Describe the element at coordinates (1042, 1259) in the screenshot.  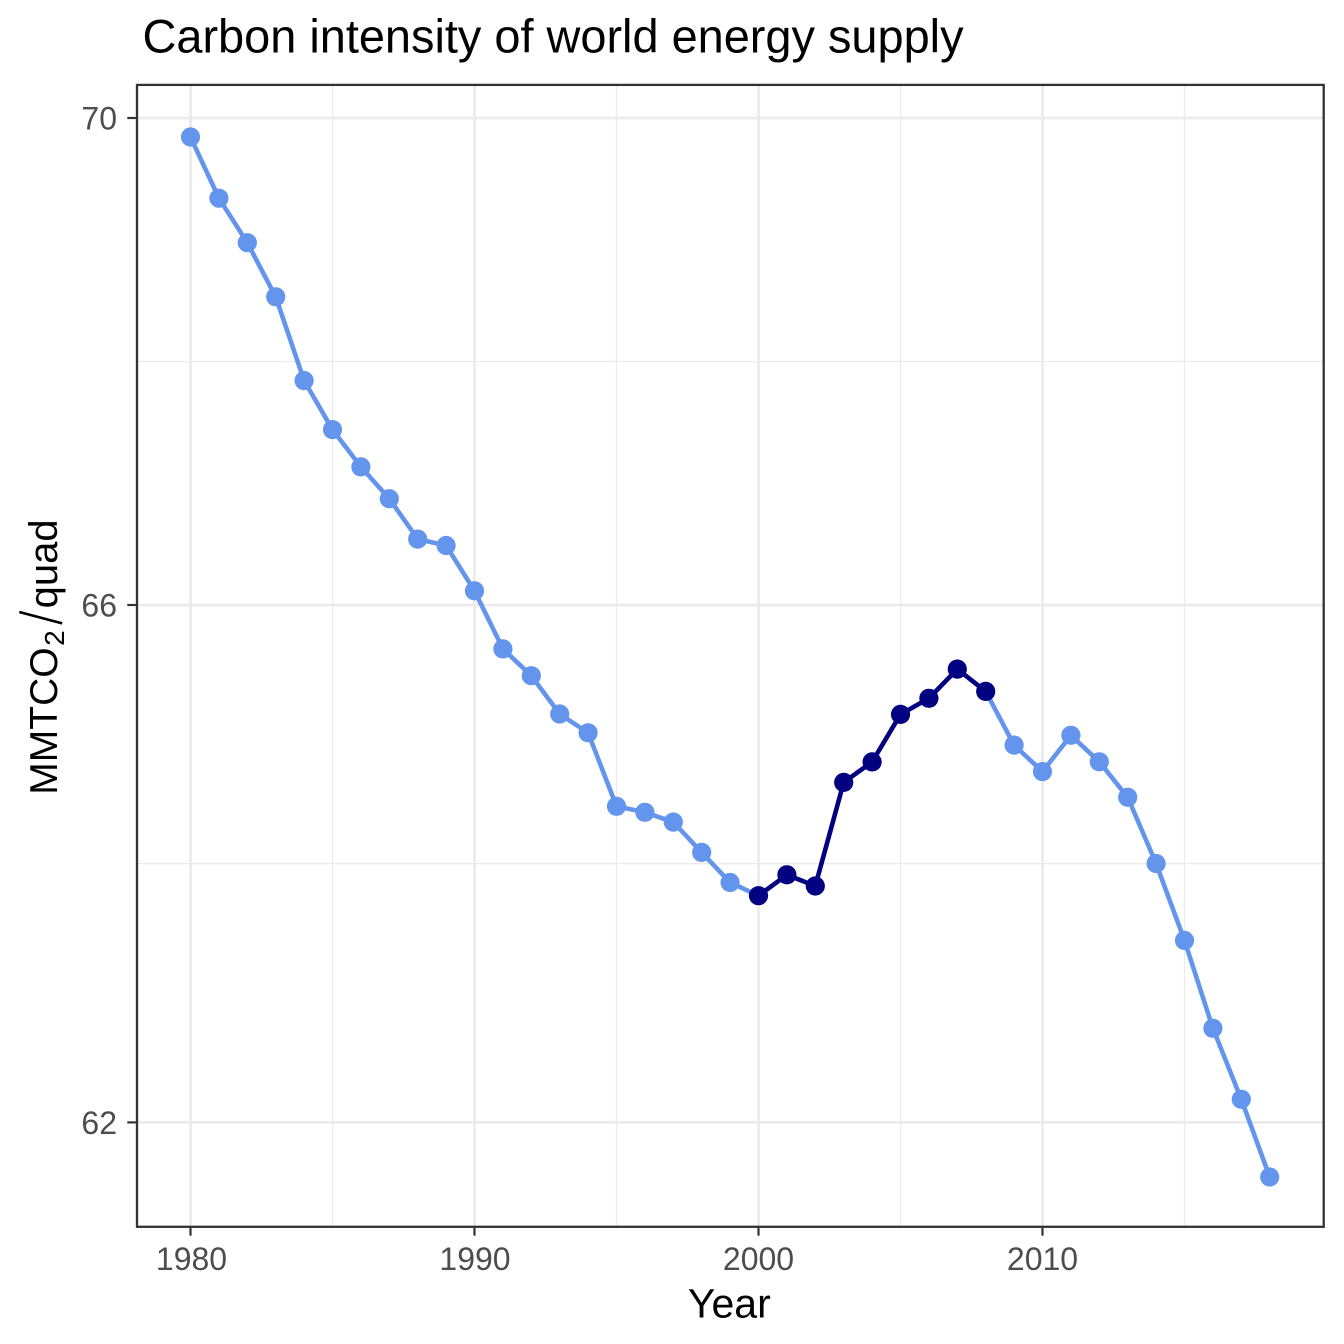
I see `svg-text: 2010` at that location.